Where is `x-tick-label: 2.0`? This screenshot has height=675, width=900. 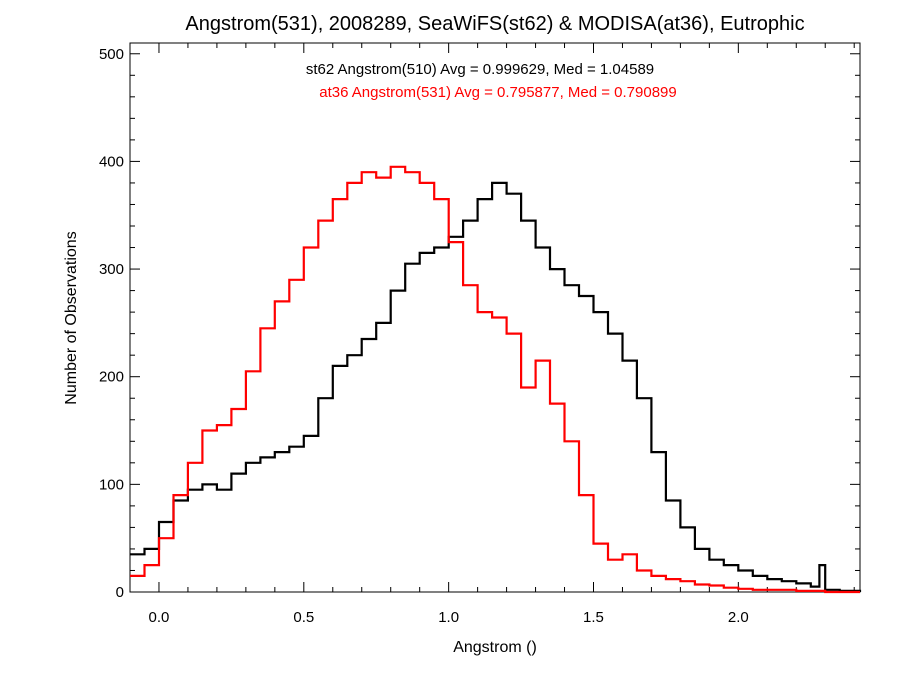 x-tick-label: 2.0 is located at coordinates (738, 617).